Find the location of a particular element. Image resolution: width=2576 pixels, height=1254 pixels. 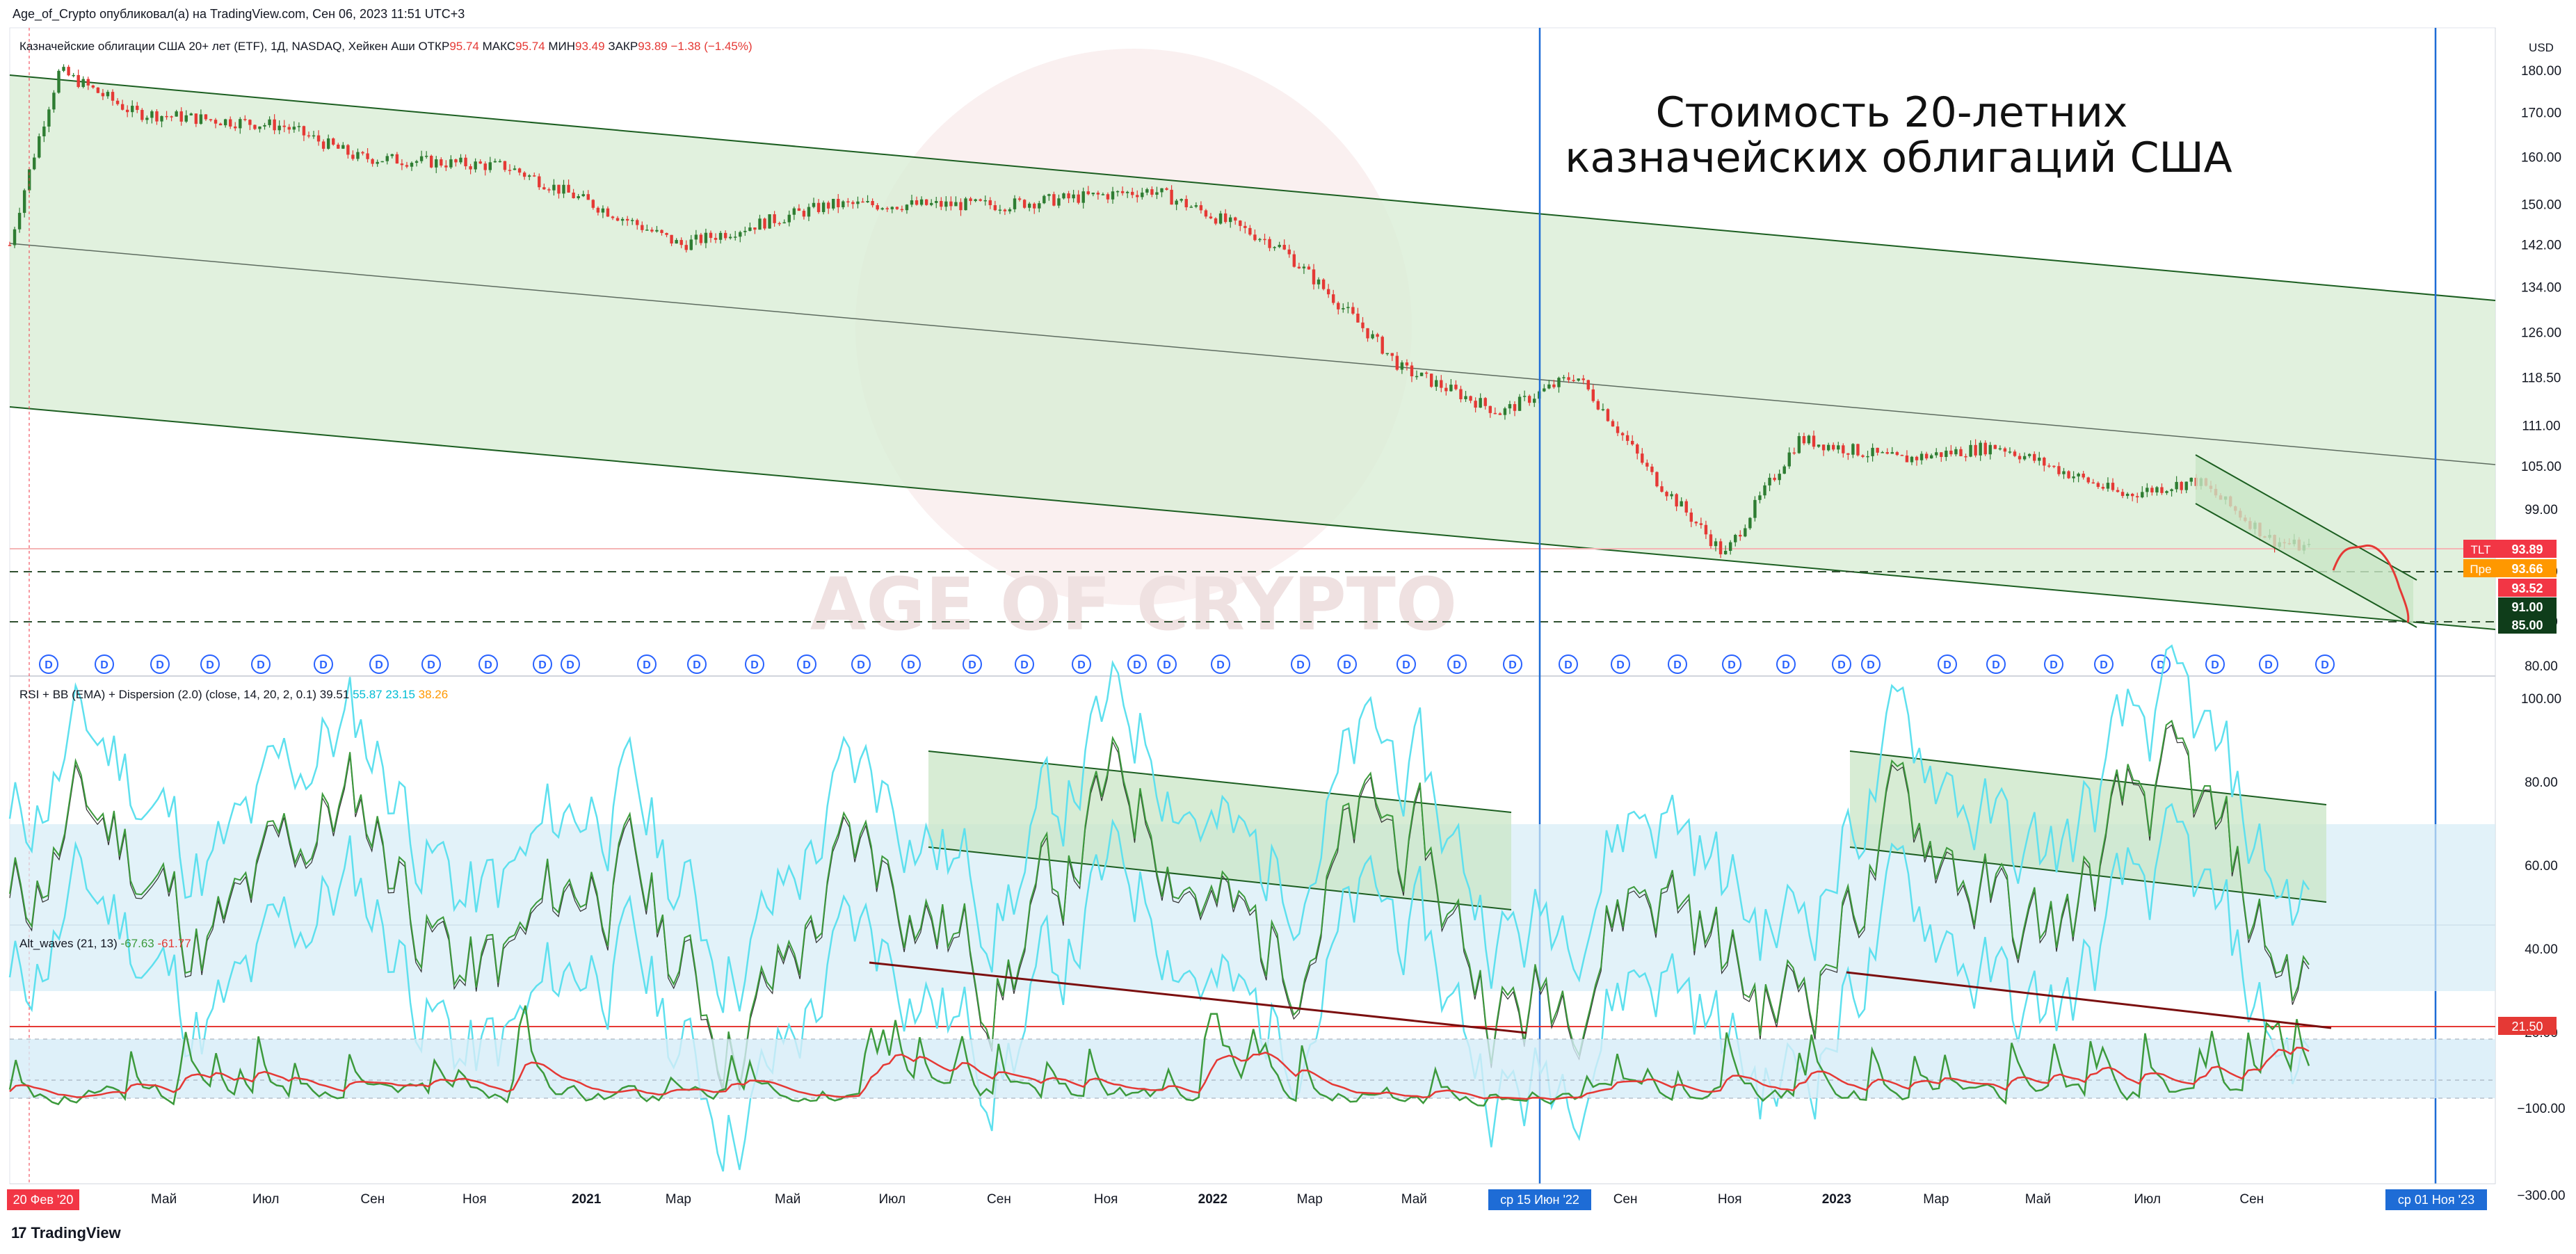

price-badge-tag is located at coordinates (2480, 549).